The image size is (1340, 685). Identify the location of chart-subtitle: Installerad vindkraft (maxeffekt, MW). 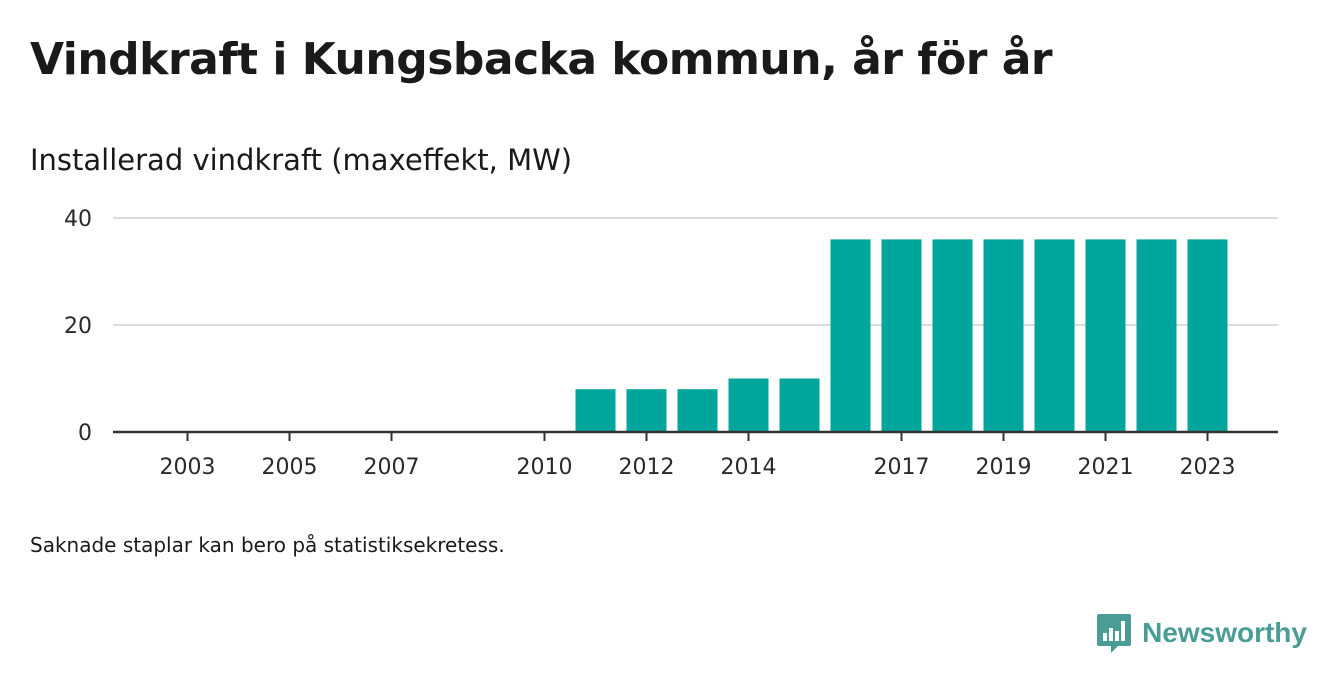
(301, 160).